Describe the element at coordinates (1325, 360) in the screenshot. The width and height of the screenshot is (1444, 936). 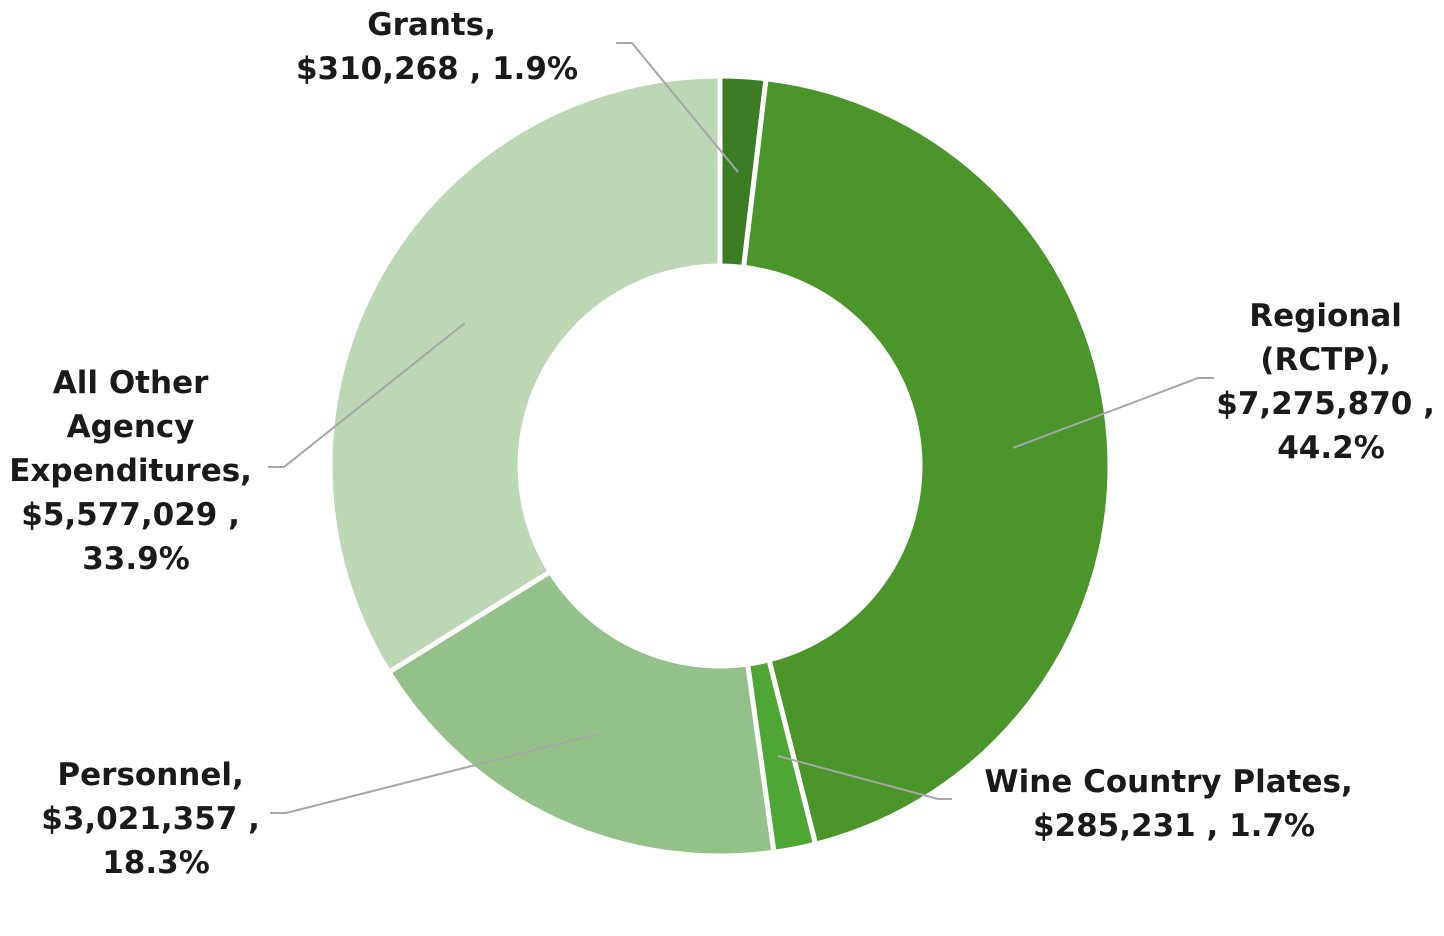
I see `label-regional-line-2: (RCTP),` at that location.